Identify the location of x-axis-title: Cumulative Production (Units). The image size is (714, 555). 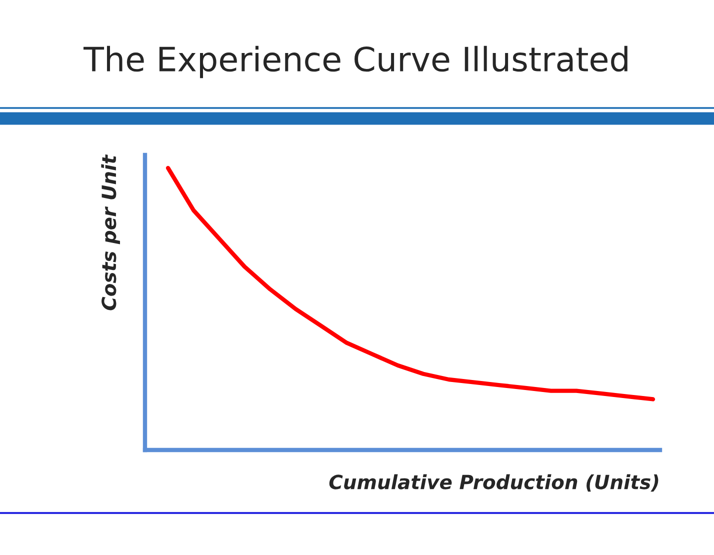
(493, 483).